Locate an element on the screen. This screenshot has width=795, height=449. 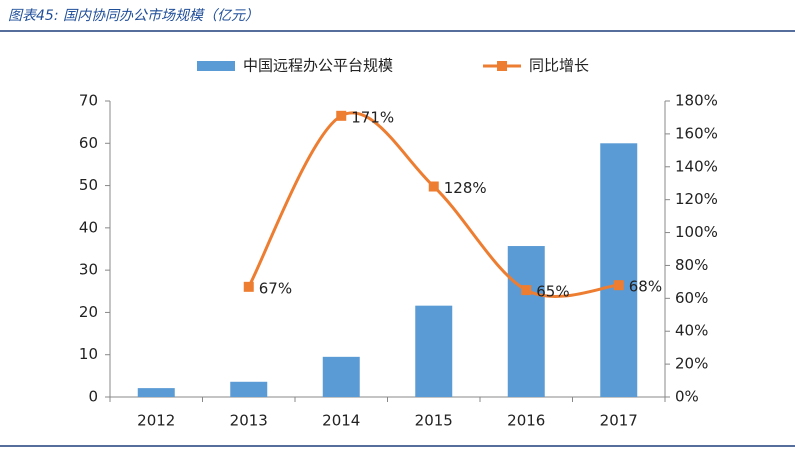
y2-tick-label: 160% is located at coordinates (696, 133).